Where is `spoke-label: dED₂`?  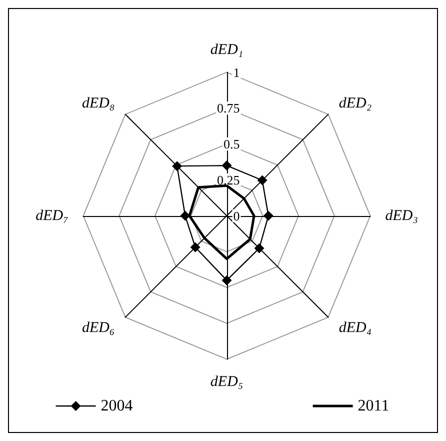
spoke-label: dED₂ is located at coordinates (355, 104).